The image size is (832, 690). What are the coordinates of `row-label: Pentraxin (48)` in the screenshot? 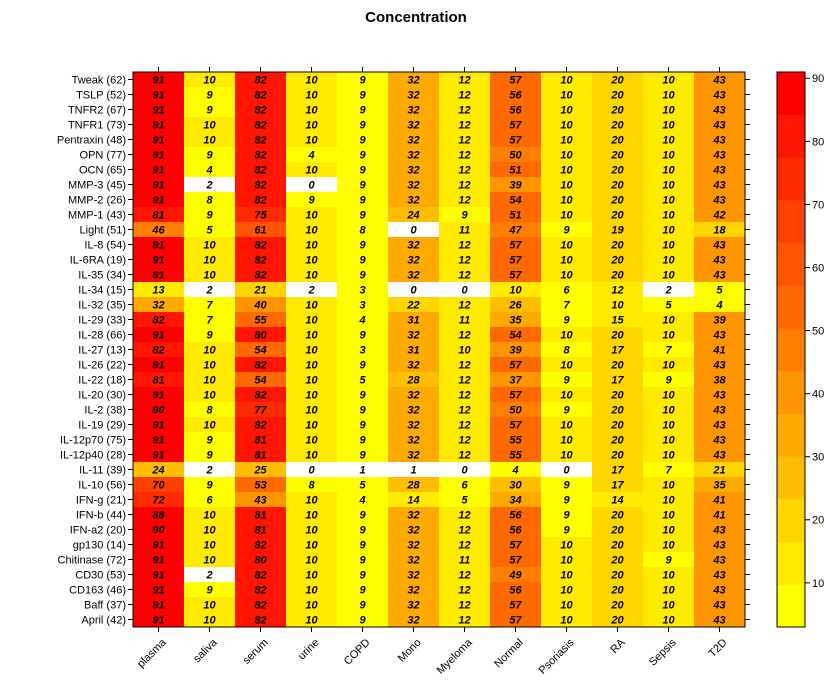 It's located at (91, 140).